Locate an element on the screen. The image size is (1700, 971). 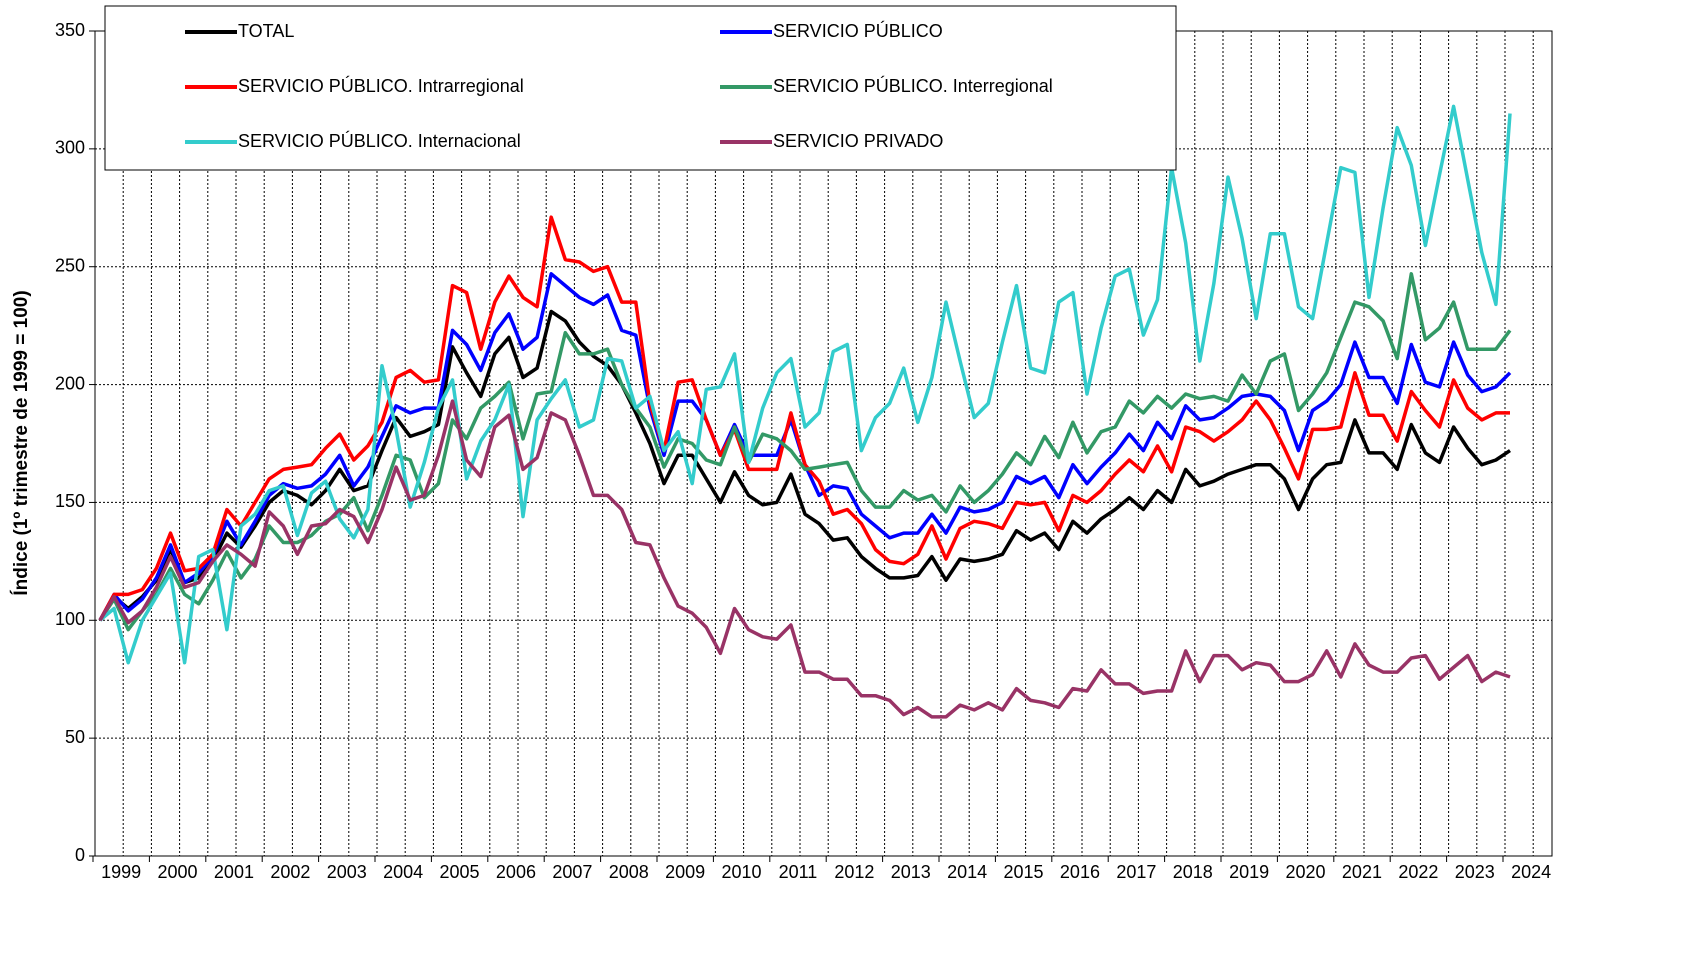
x-tick-label: 2017 is located at coordinates (1136, 872).